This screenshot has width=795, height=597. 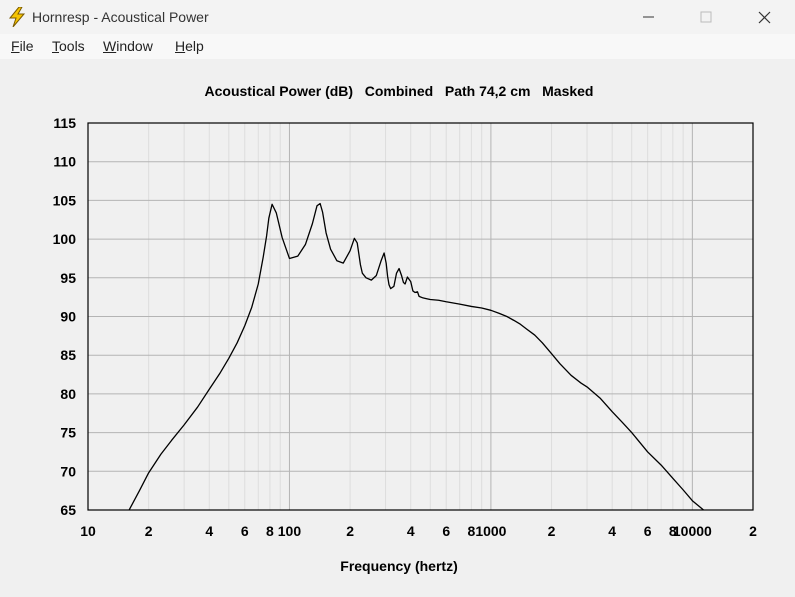 I want to click on maximize-icon, so click(x=706, y=17).